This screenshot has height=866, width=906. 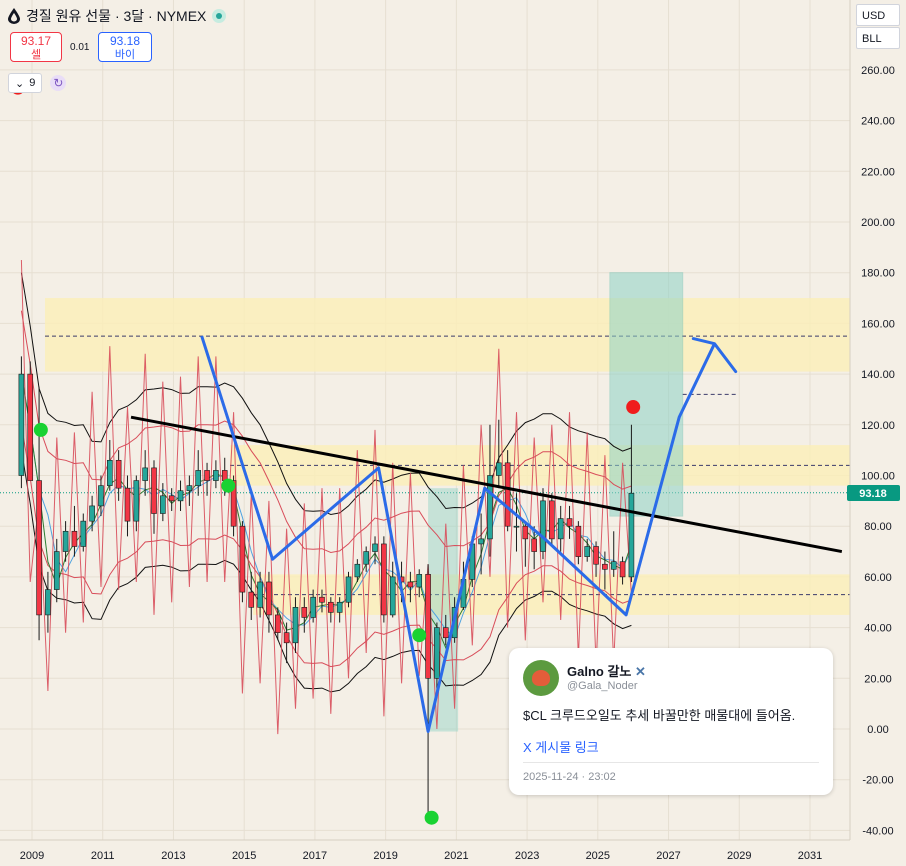 What do you see at coordinates (58, 83) in the screenshot?
I see `sync-icon: ↻` at bounding box center [58, 83].